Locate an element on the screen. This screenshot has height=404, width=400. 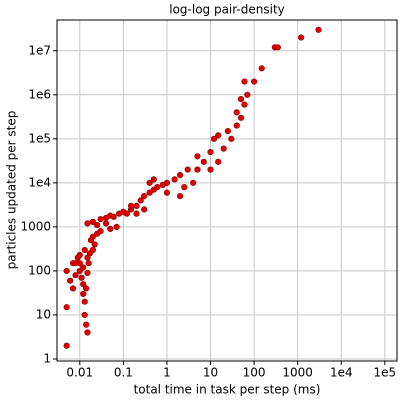
y-tick-label: 1e4 is located at coordinates (39, 182).